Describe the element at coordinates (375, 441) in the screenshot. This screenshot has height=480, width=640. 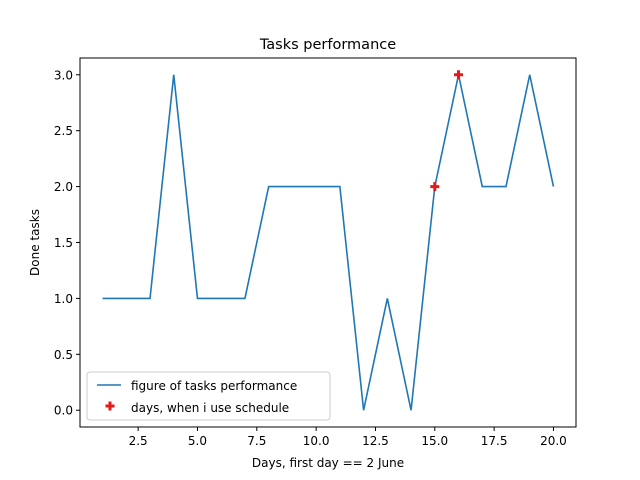
I see `x-tick-label: 12.5` at that location.